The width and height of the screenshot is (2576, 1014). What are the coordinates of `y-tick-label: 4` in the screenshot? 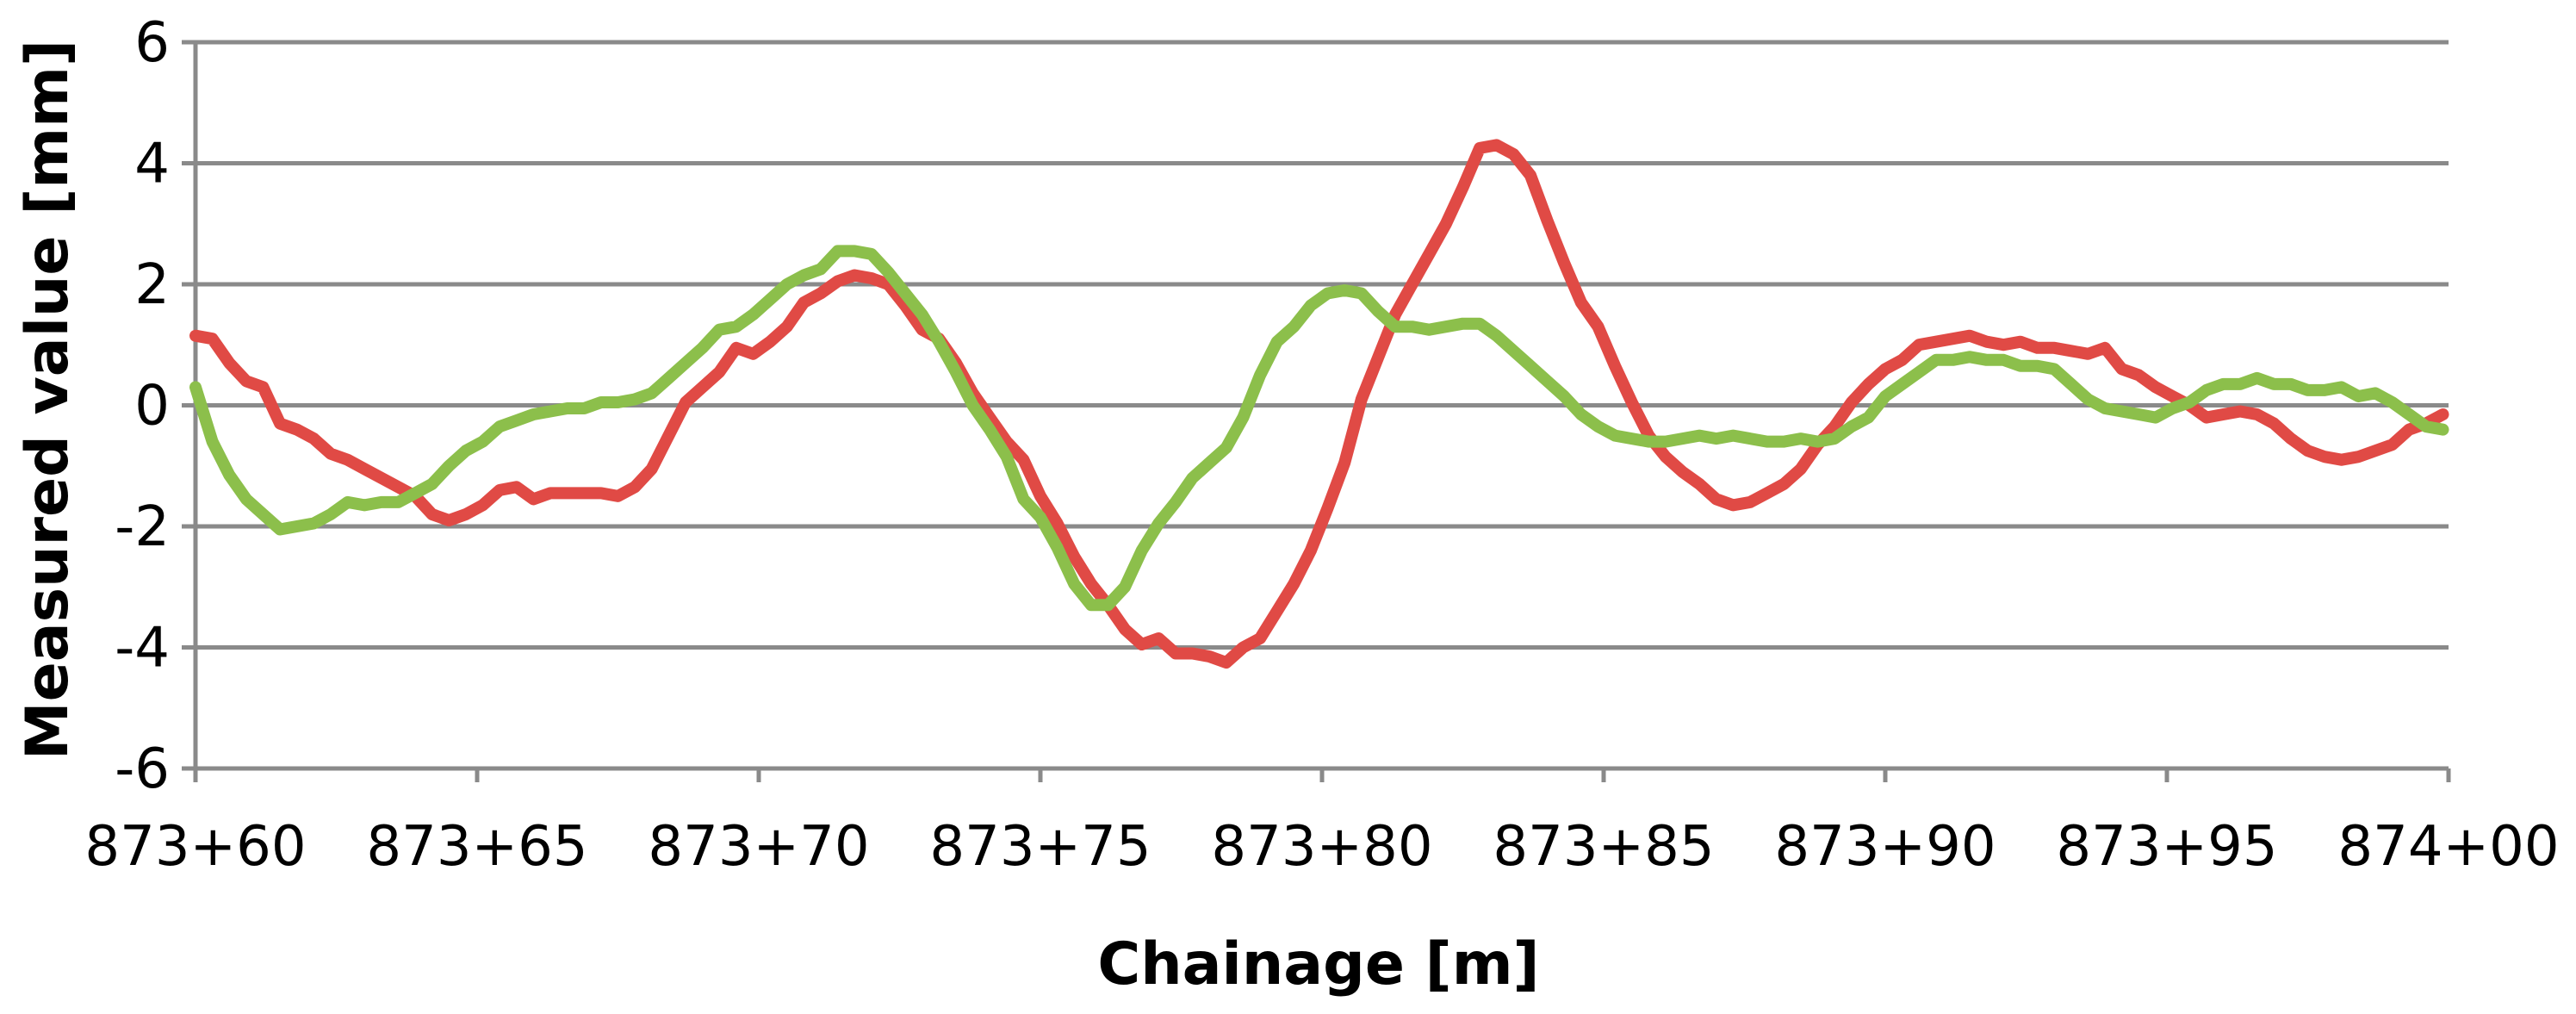 It's located at (152, 164).